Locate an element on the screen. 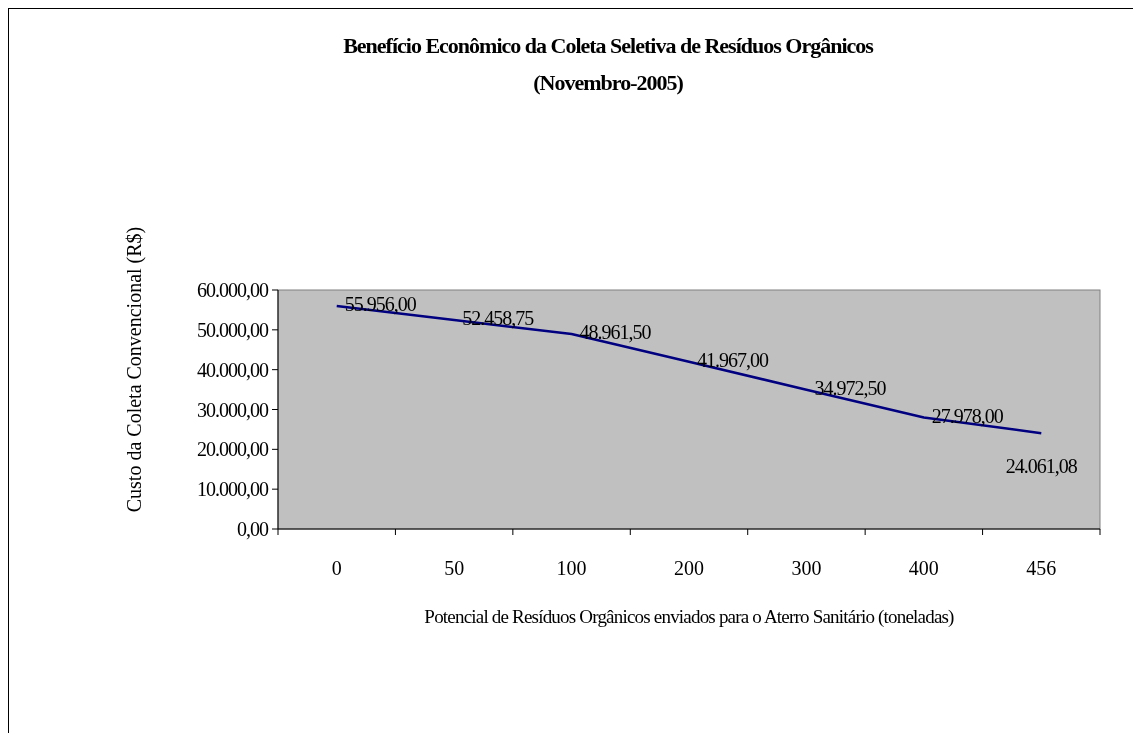 The width and height of the screenshot is (1133, 733). y-tick-label: 50.000,00 is located at coordinates (233, 329).